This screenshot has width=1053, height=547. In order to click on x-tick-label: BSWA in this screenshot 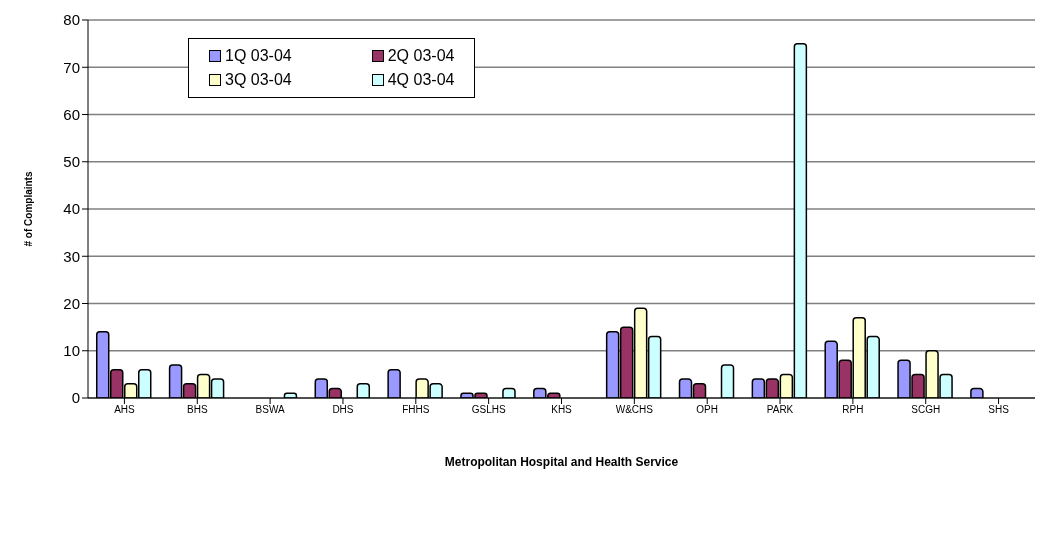, I will do `click(270, 410)`.